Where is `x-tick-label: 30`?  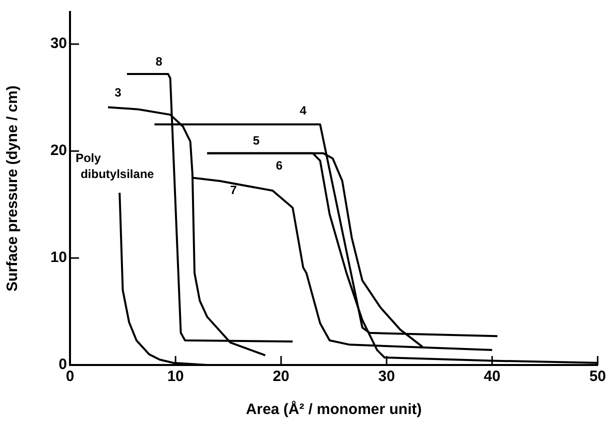
x-tick-label: 30 is located at coordinates (386, 377).